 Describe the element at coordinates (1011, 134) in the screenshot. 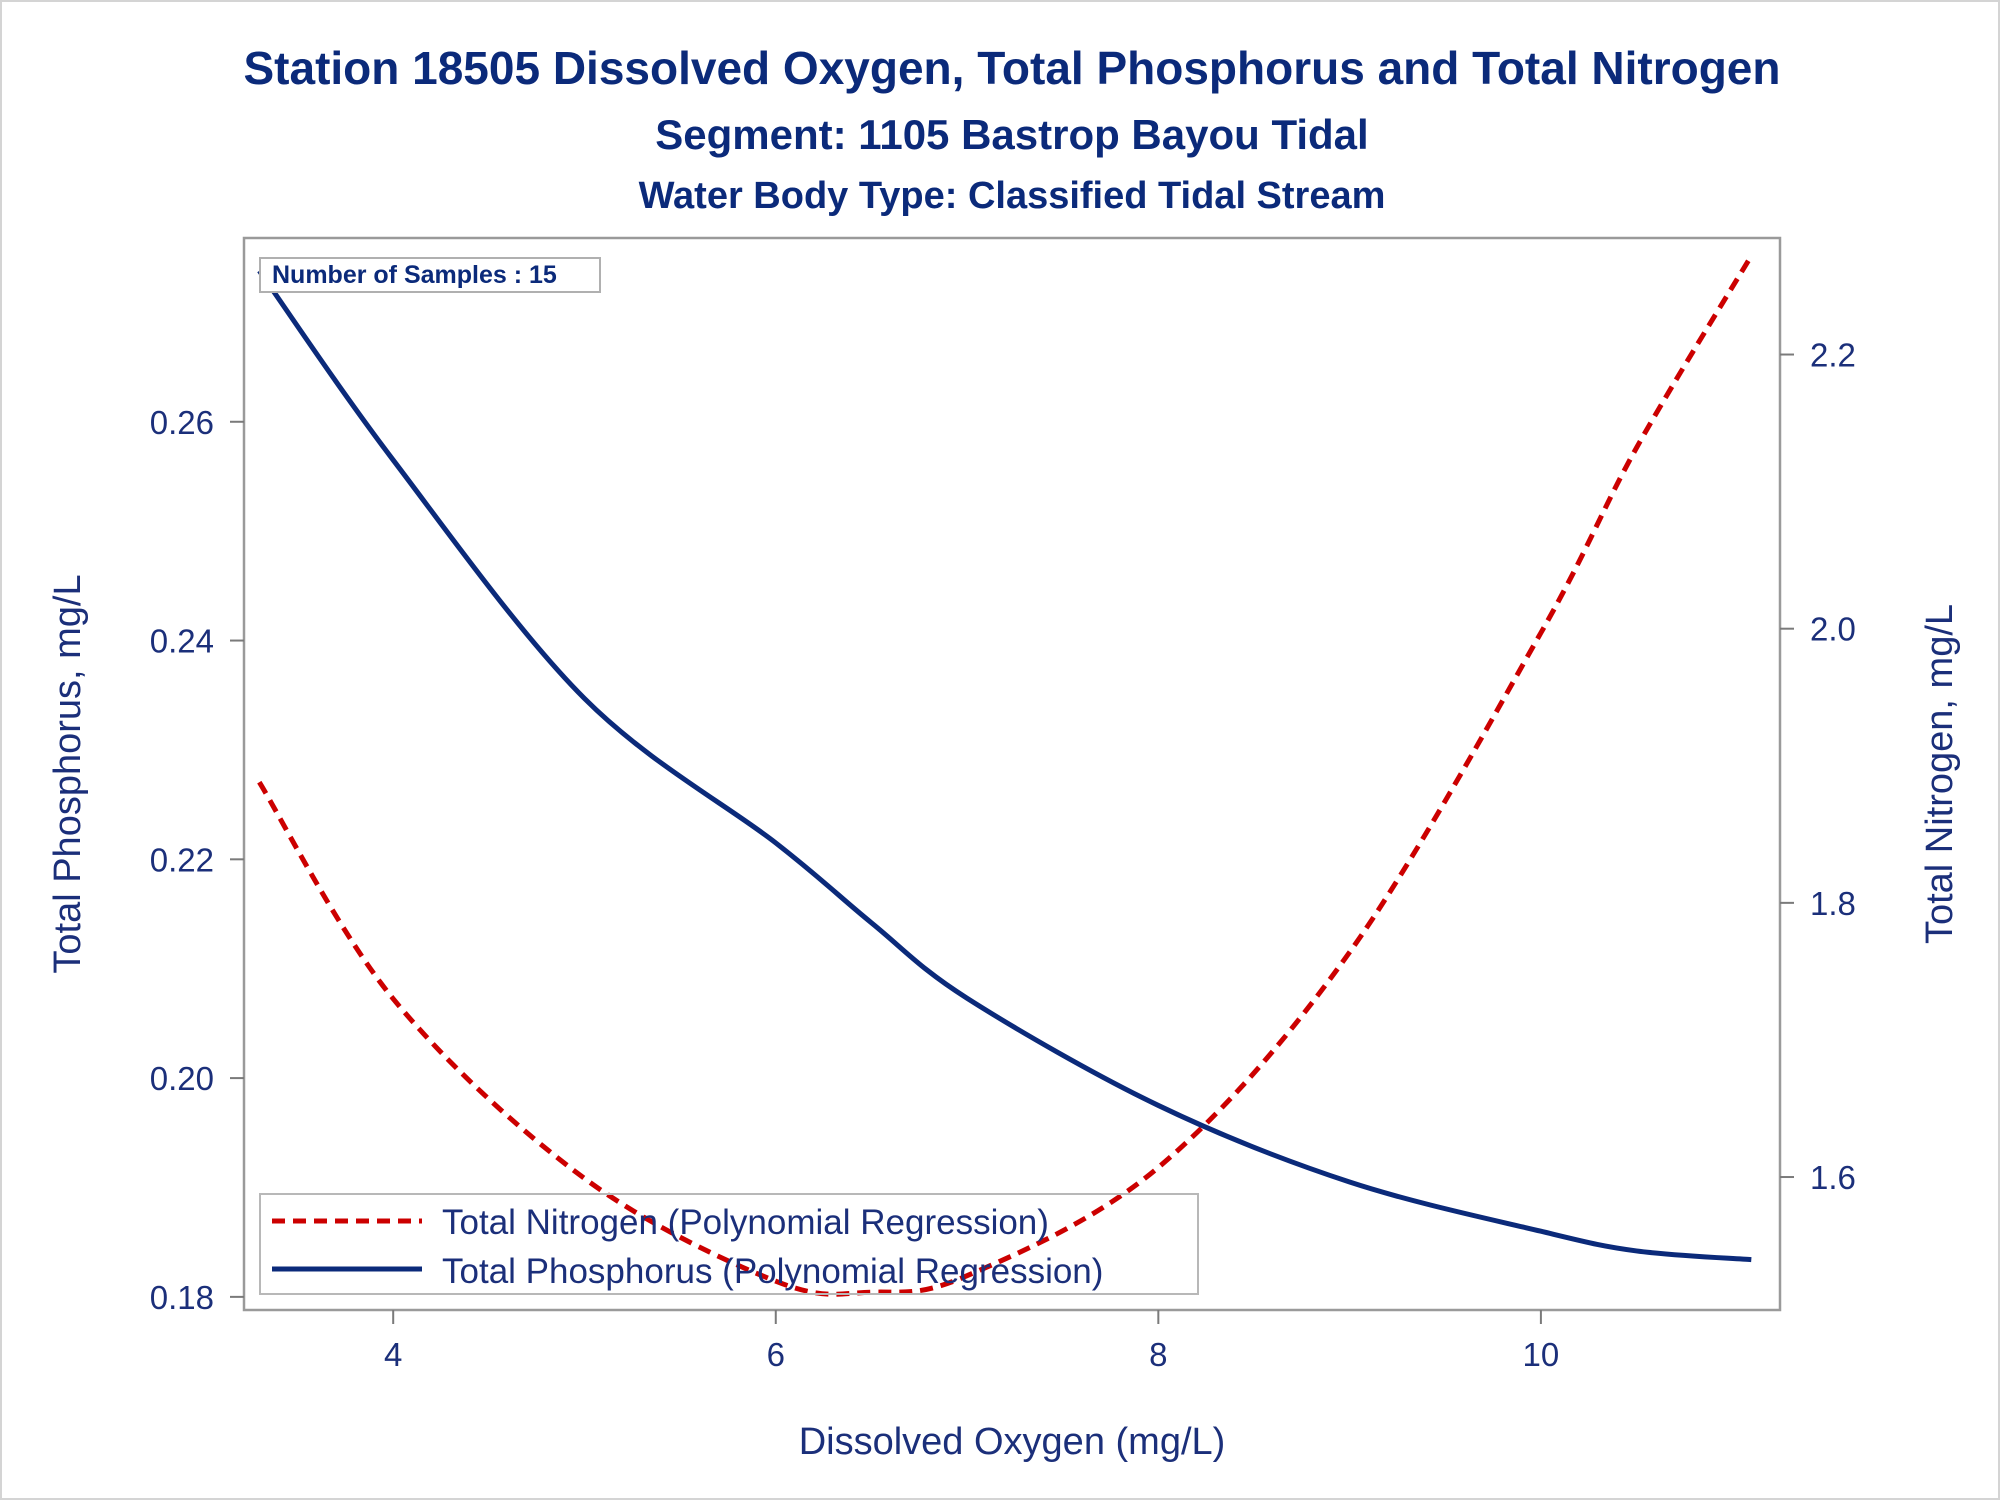

I see `chart-subtitle: Segment: 1105 Bastrop Bayou Tidal` at that location.